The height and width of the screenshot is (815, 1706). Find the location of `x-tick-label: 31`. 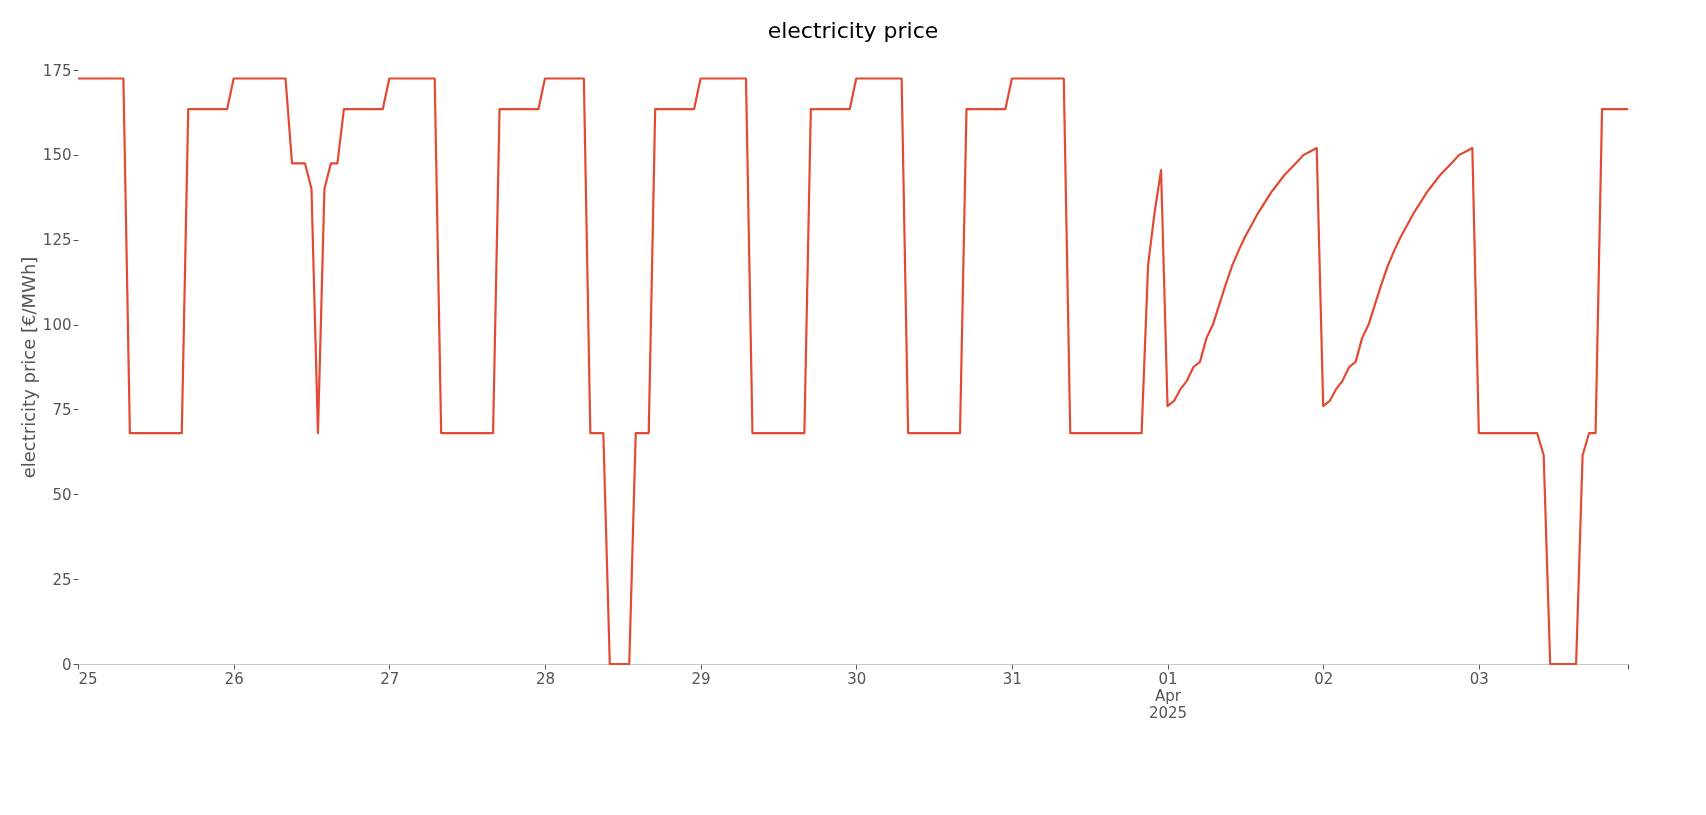

x-tick-label: 31 is located at coordinates (1012, 678).